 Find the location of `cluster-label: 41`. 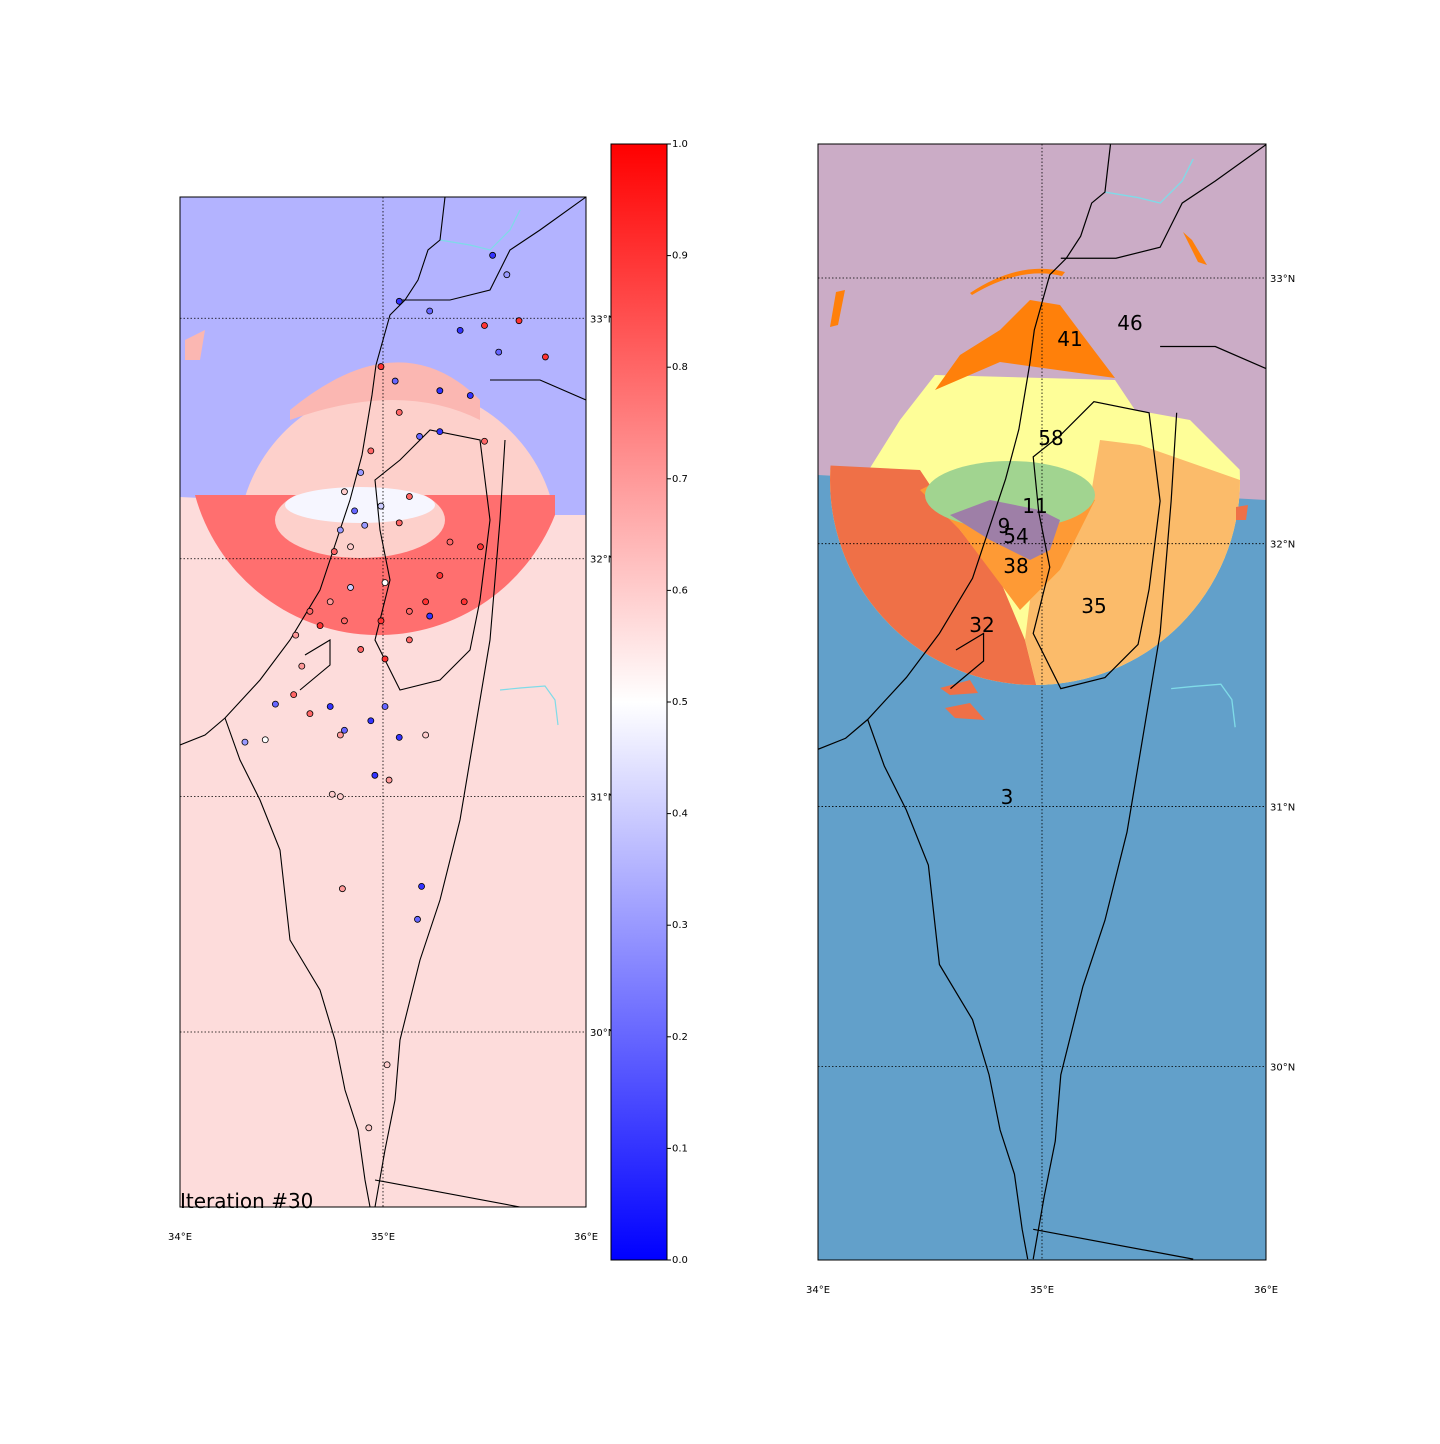

cluster-label: 41 is located at coordinates (1069, 339).